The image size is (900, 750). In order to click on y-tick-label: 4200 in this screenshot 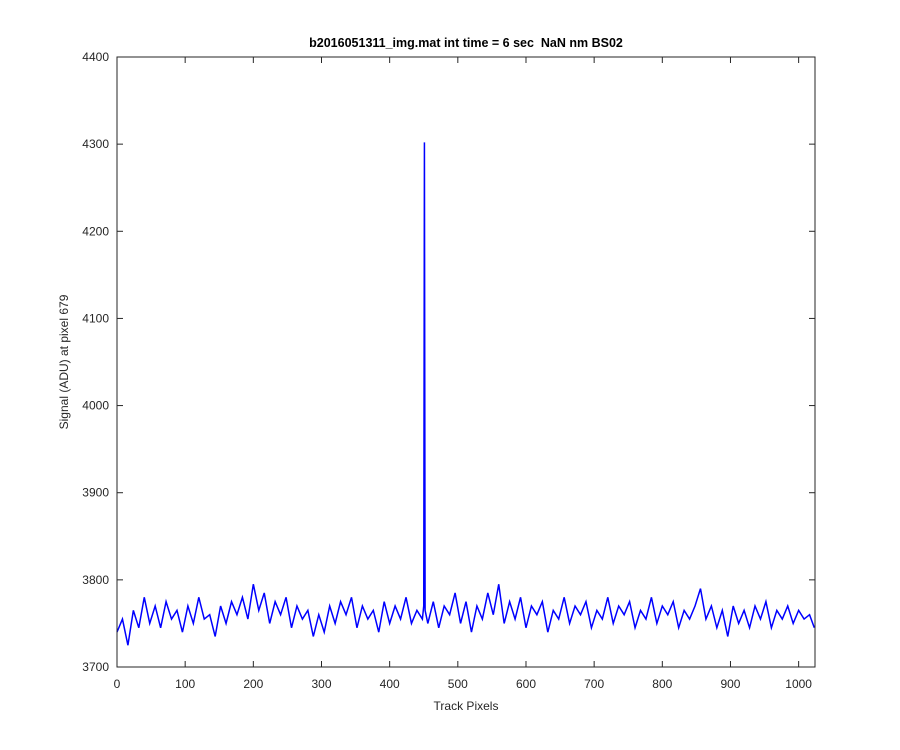, I will do `click(95, 231)`.